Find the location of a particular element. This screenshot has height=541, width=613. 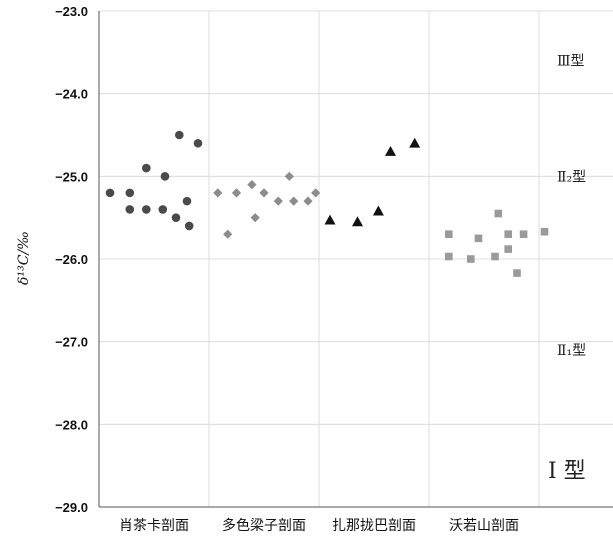

y-tick-label: −27.0 is located at coordinates (71, 342).